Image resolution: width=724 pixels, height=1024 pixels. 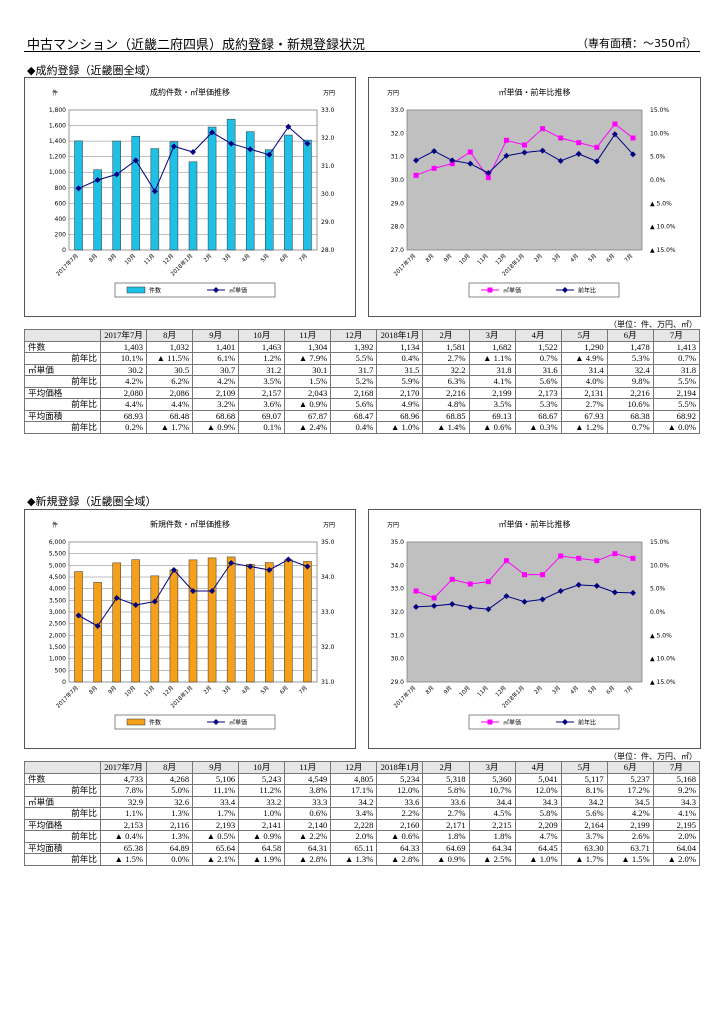 What do you see at coordinates (354, 381) in the screenshot?
I see `table-cell: 5.2%` at bounding box center [354, 381].